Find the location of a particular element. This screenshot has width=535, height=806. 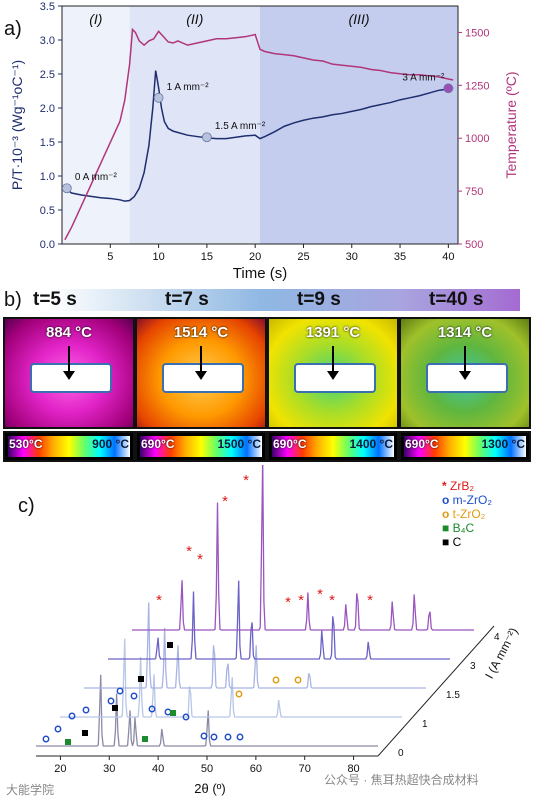

scale-max: 900 °C is located at coordinates (110, 444).